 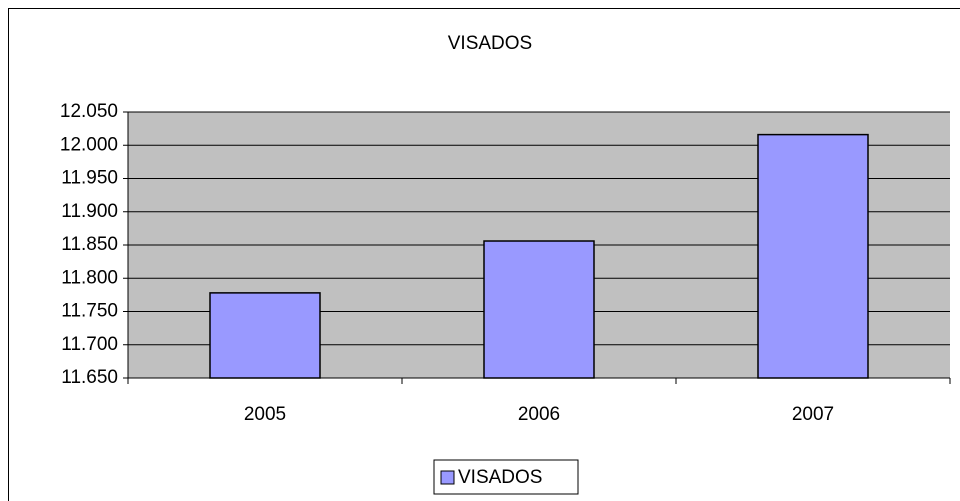 I want to click on y-tick-label: 11.850, so click(x=89, y=244).